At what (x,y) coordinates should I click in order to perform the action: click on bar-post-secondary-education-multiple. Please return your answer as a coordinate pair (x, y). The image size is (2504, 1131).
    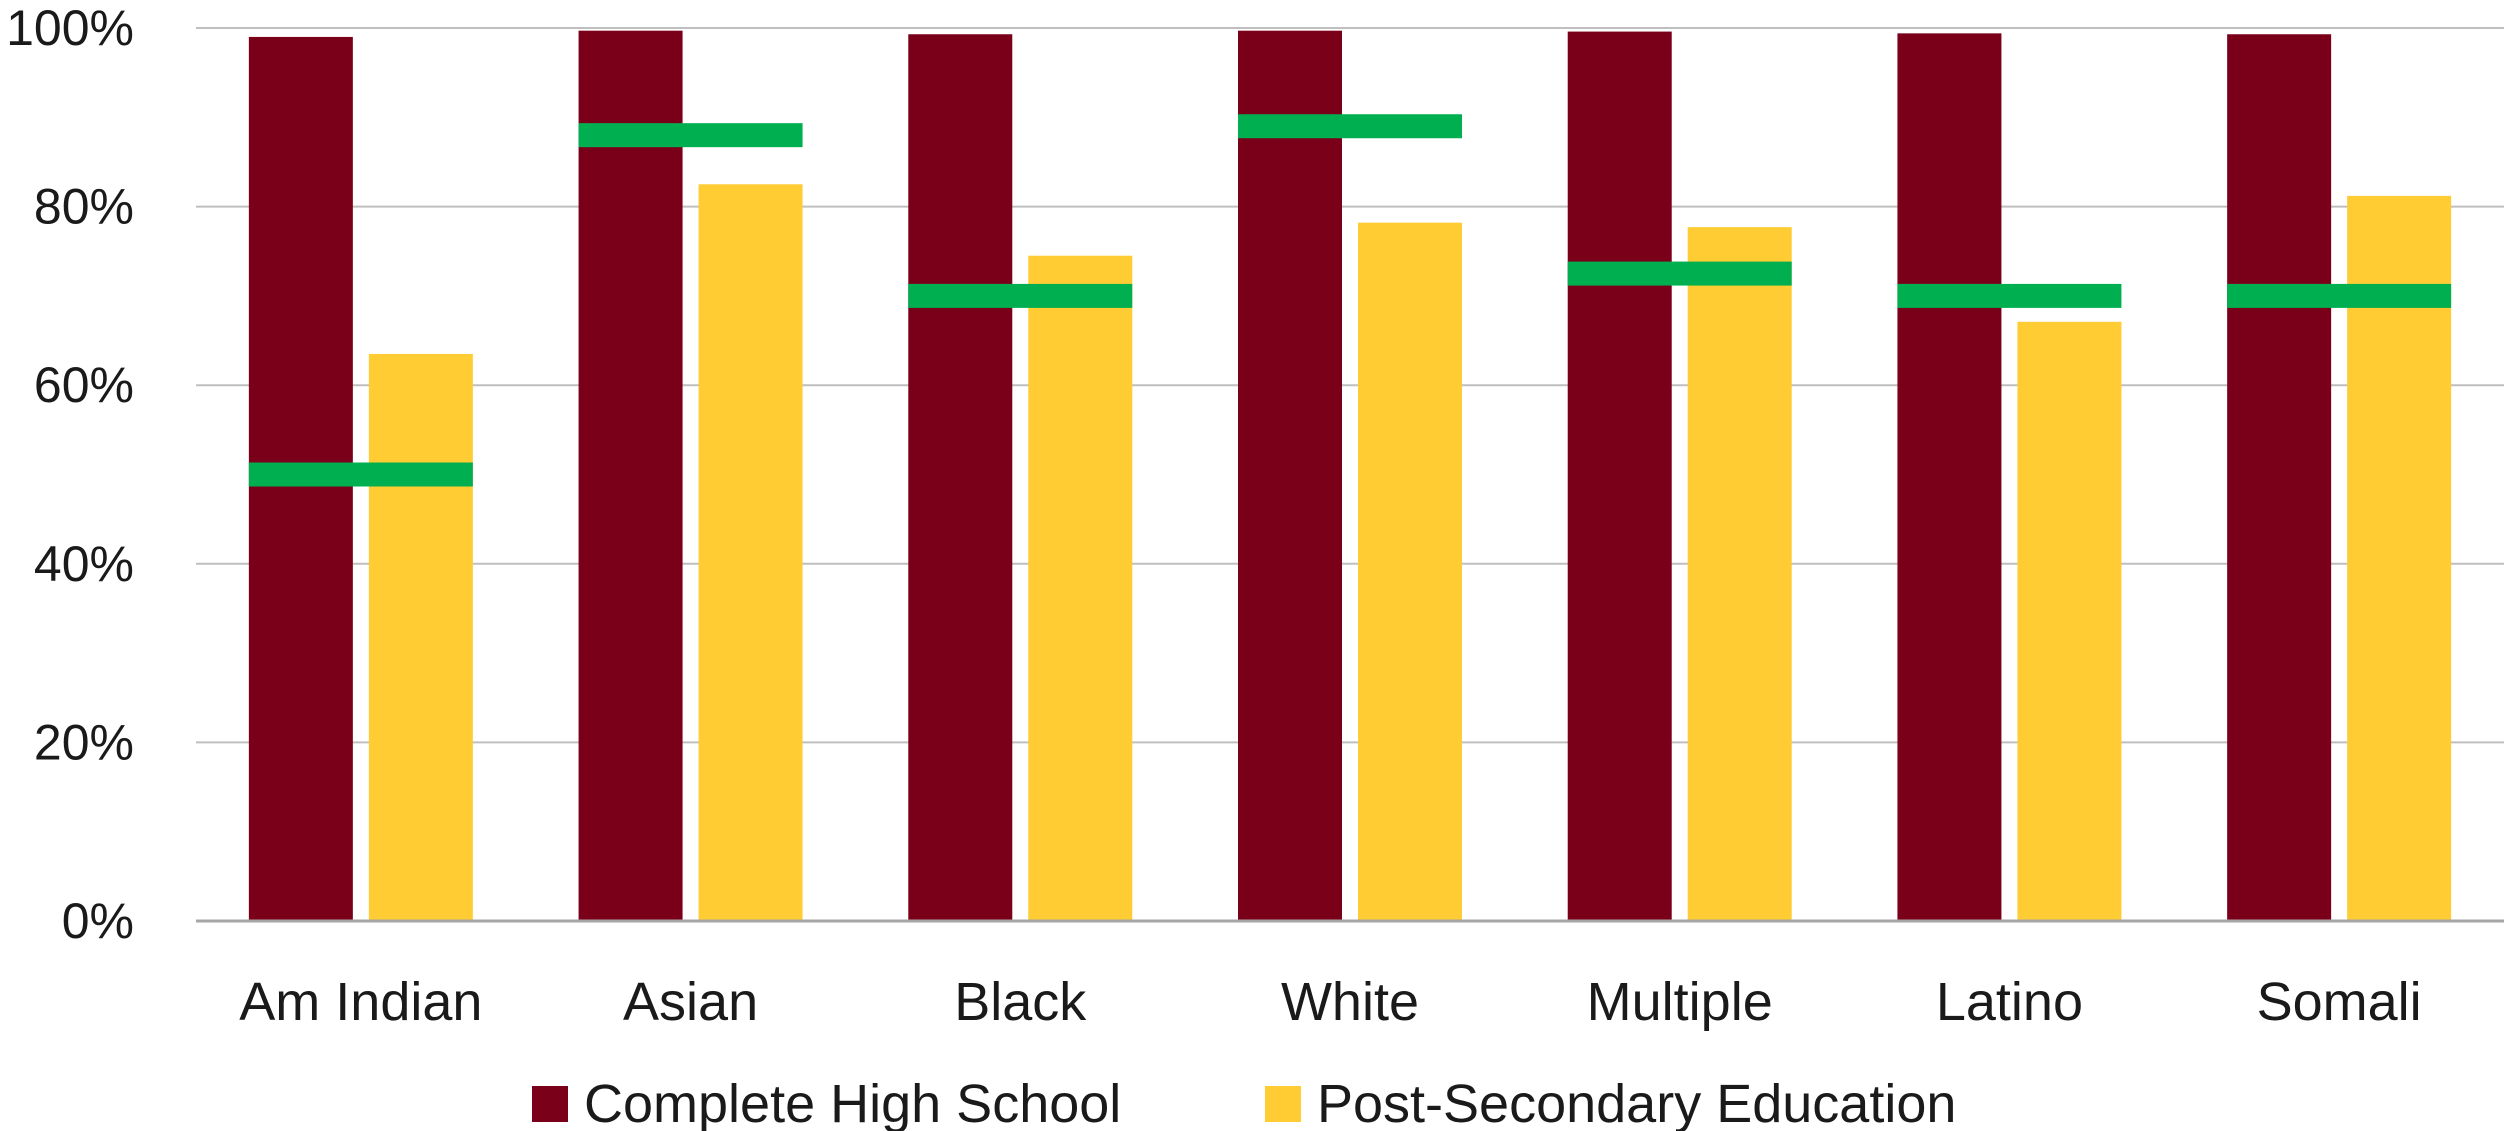
    Looking at the image, I should click on (1739, 574).